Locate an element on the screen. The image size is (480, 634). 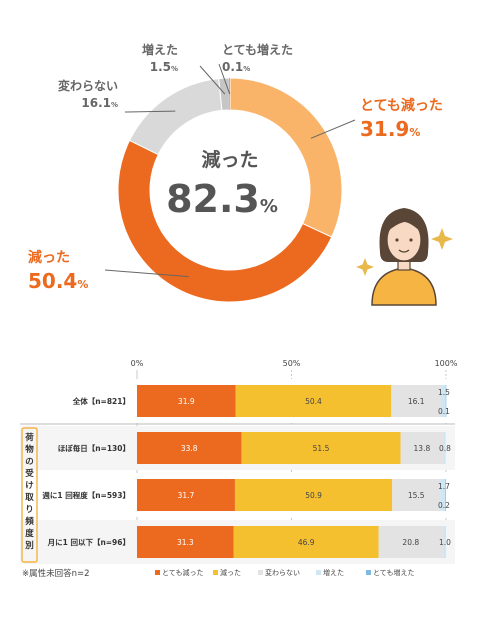
bar-value-label: 13.8 is located at coordinates (422, 448).